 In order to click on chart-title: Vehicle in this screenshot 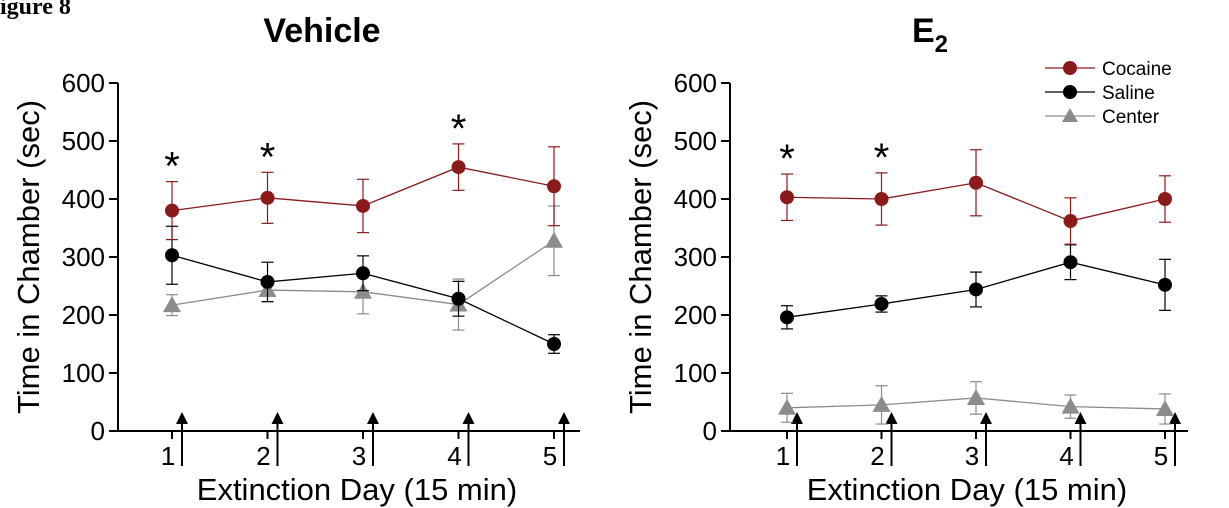, I will do `click(321, 31)`.